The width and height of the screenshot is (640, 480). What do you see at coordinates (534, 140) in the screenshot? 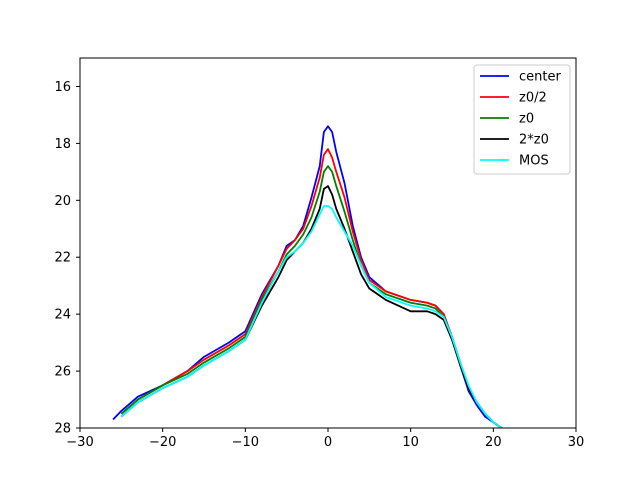
I see `legend-label: 2*z0` at bounding box center [534, 140].